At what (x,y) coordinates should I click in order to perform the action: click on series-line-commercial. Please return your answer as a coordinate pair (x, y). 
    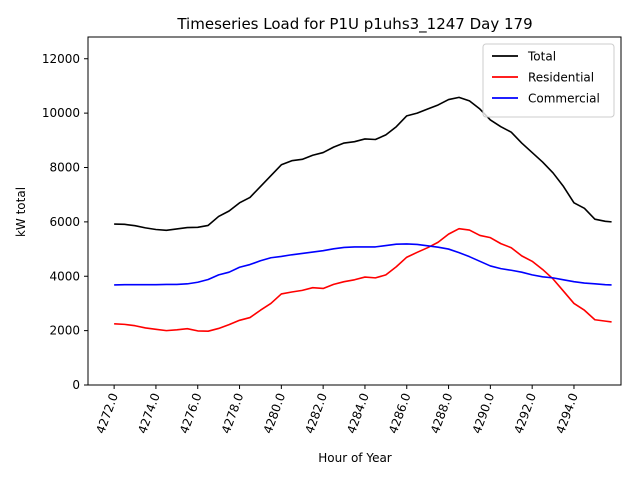
    Looking at the image, I should click on (363, 264).